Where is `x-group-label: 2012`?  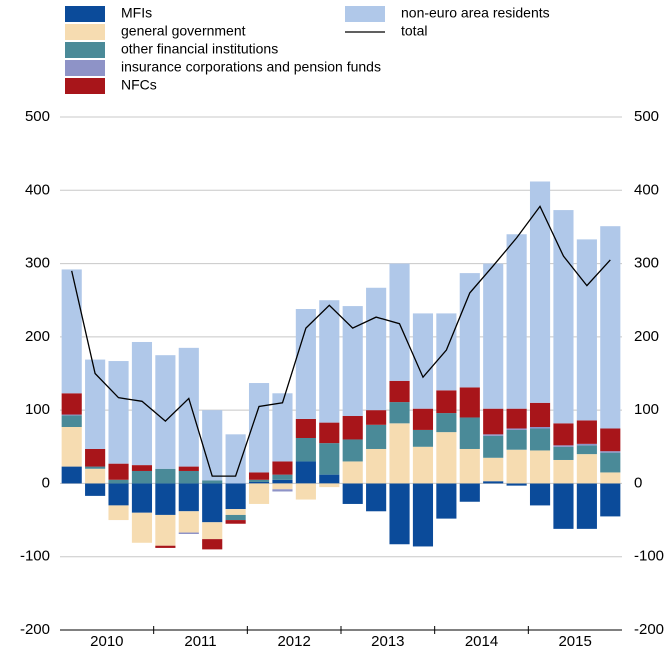 x-group-label: 2012 is located at coordinates (293, 641).